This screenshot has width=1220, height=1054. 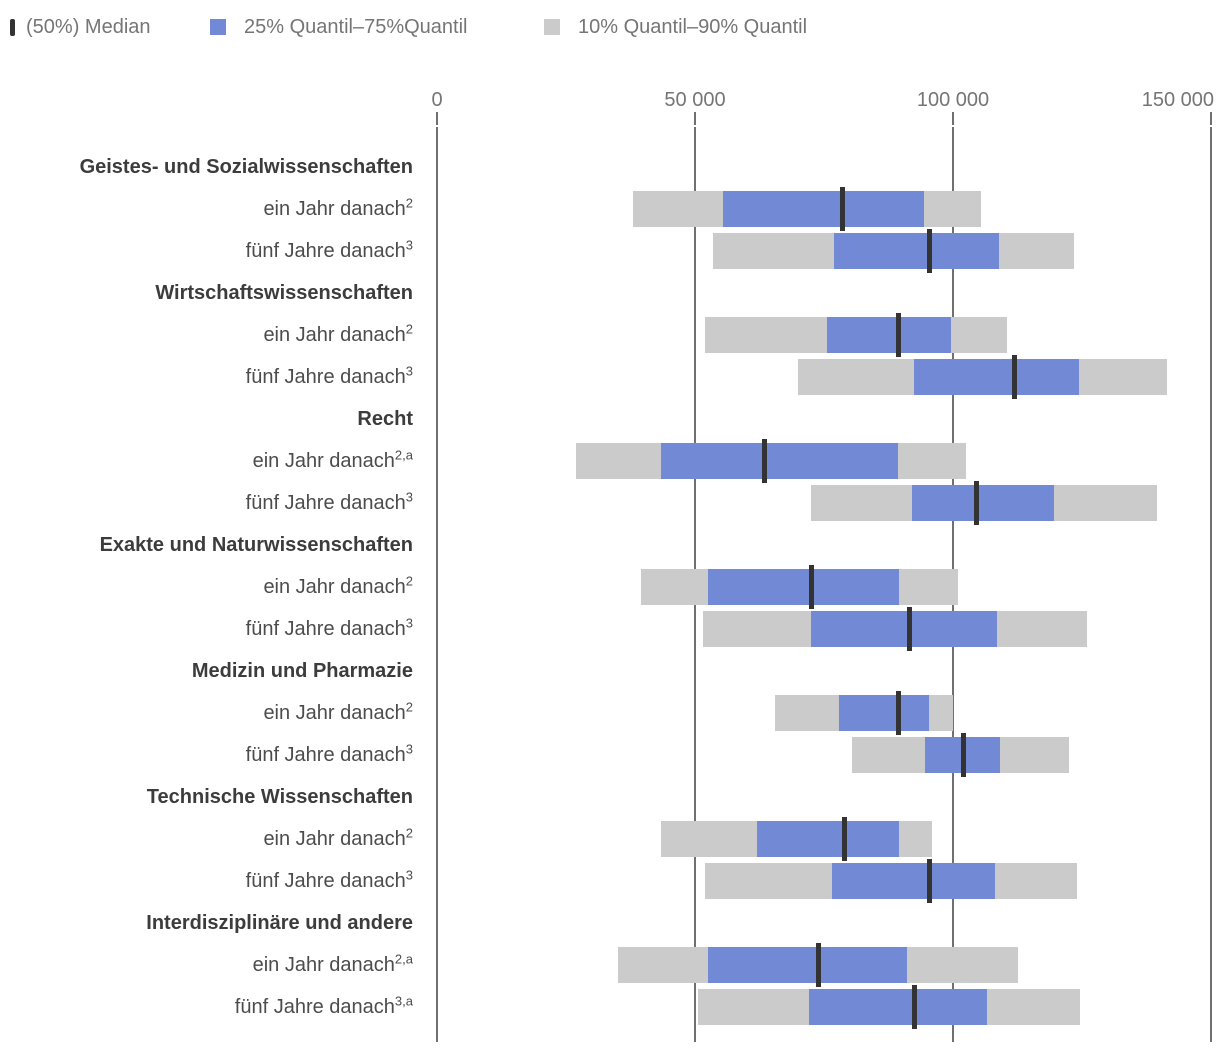 What do you see at coordinates (1177, 100) in the screenshot?
I see `axis-tick-label: 150 000` at bounding box center [1177, 100].